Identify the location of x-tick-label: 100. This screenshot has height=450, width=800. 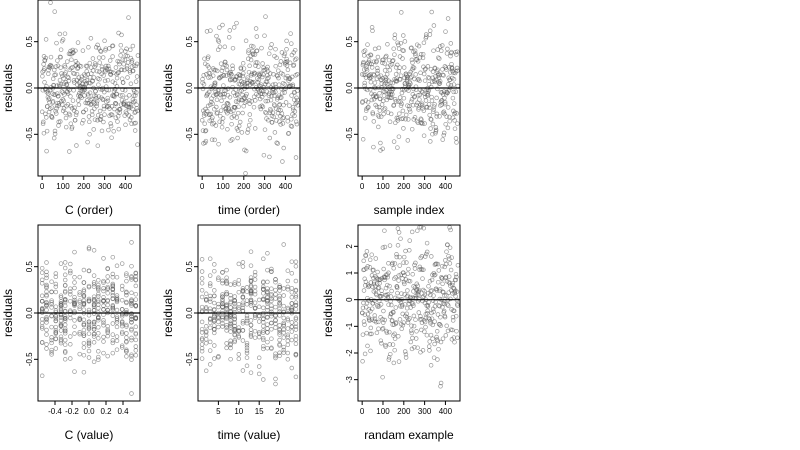
(223, 186).